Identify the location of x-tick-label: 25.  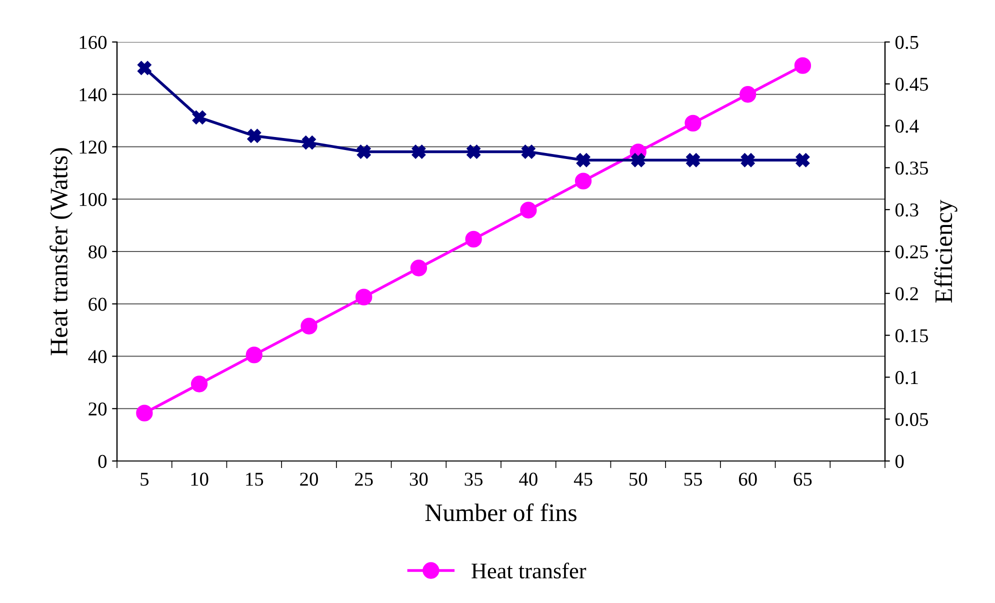
(363, 479).